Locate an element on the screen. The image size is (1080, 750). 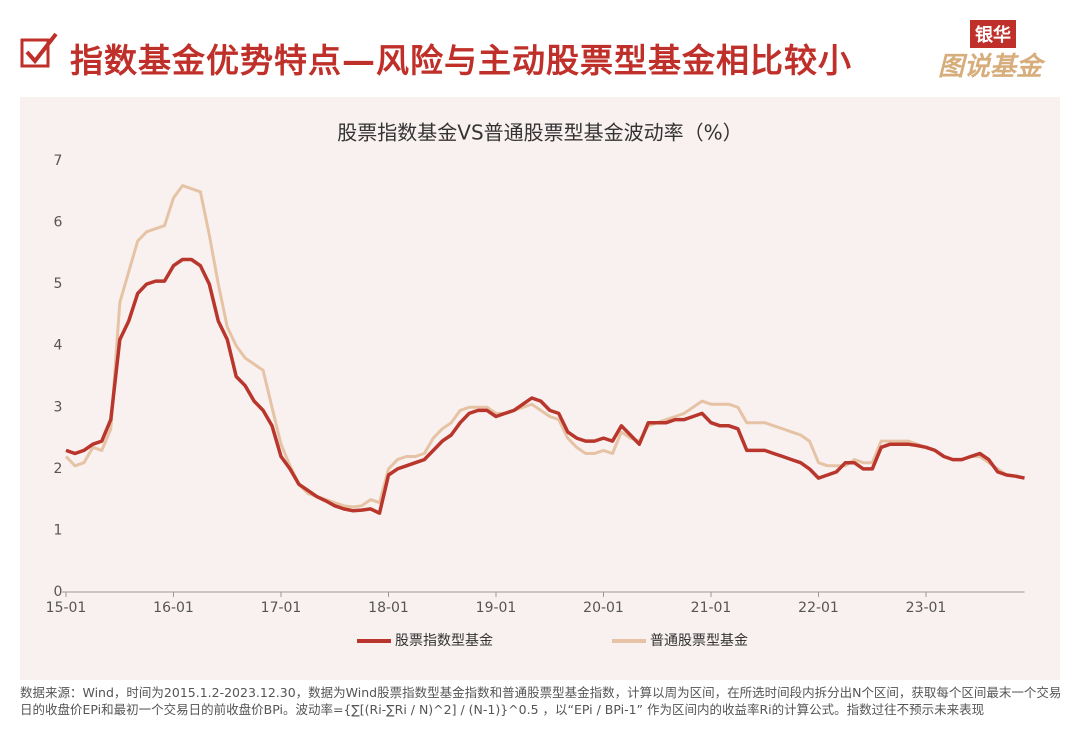
check-mark is located at coordinates (41, 48).